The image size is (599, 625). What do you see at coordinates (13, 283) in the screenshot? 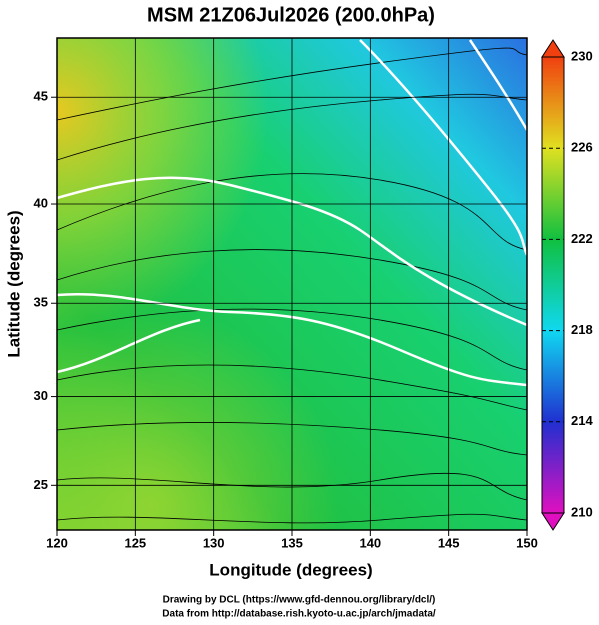
I see `y-axis-label: Latitude (degrees)` at bounding box center [13, 283].